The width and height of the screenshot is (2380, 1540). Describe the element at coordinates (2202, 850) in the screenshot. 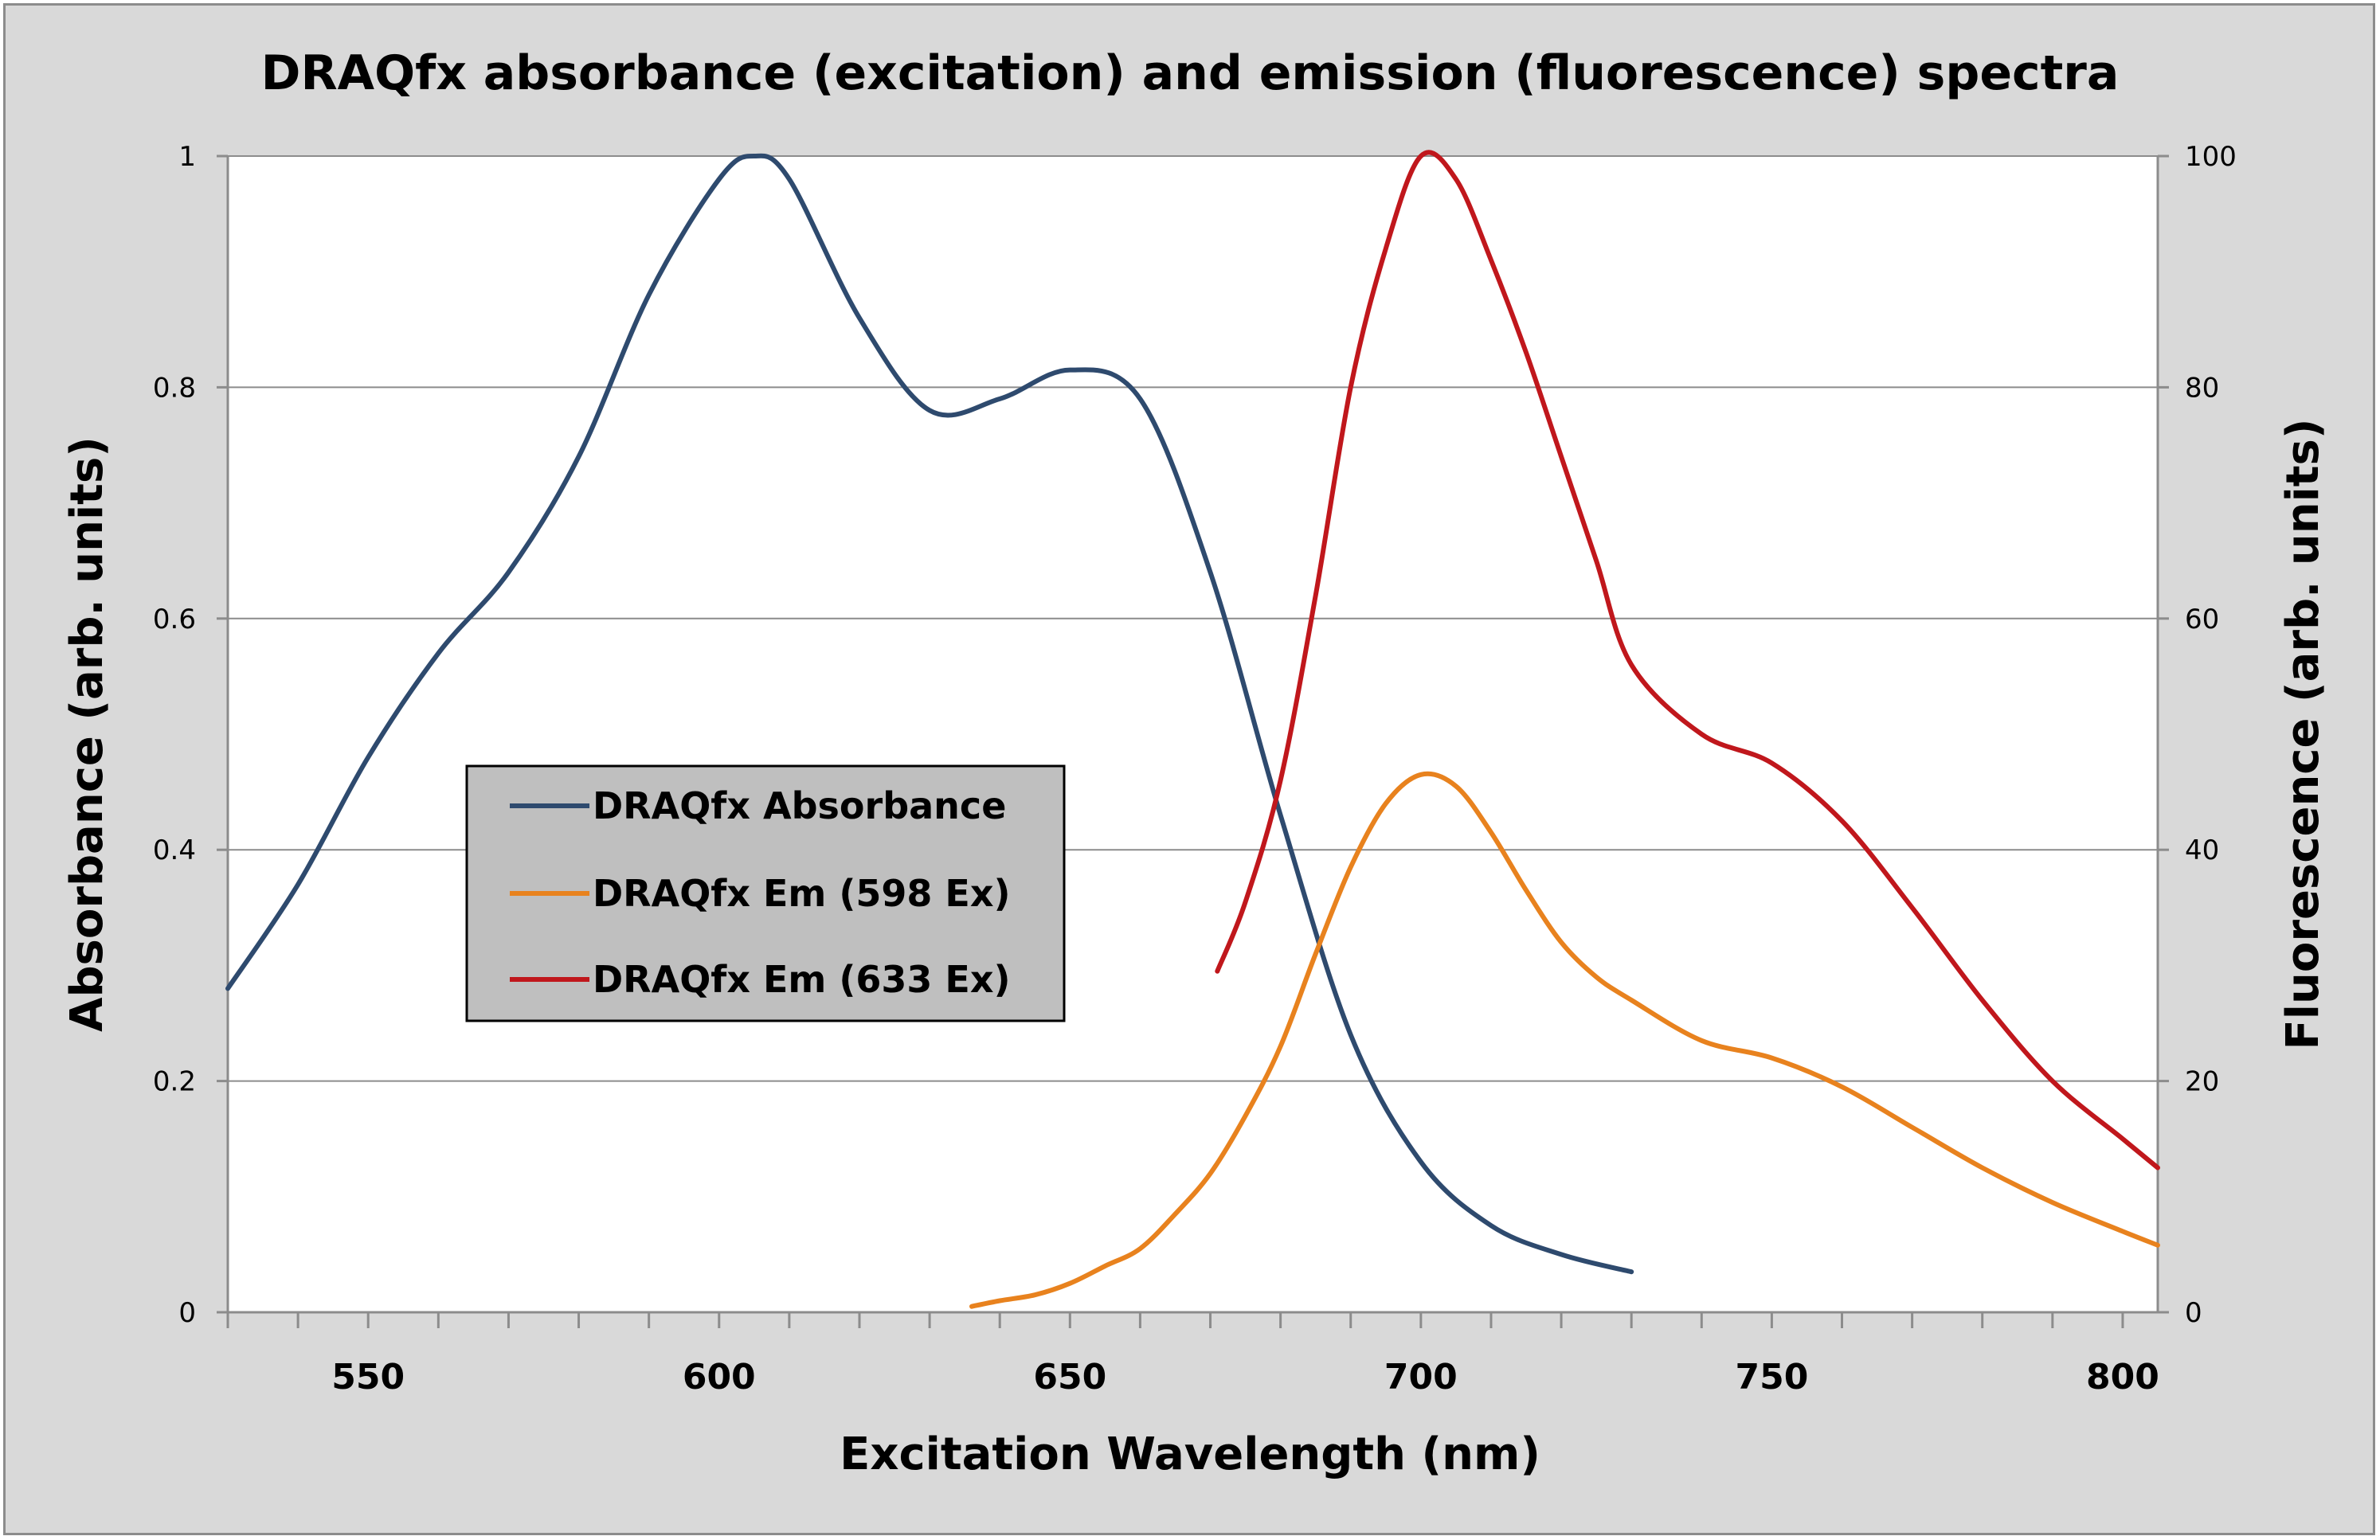

I see `y2-tick-label-2: 40` at that location.